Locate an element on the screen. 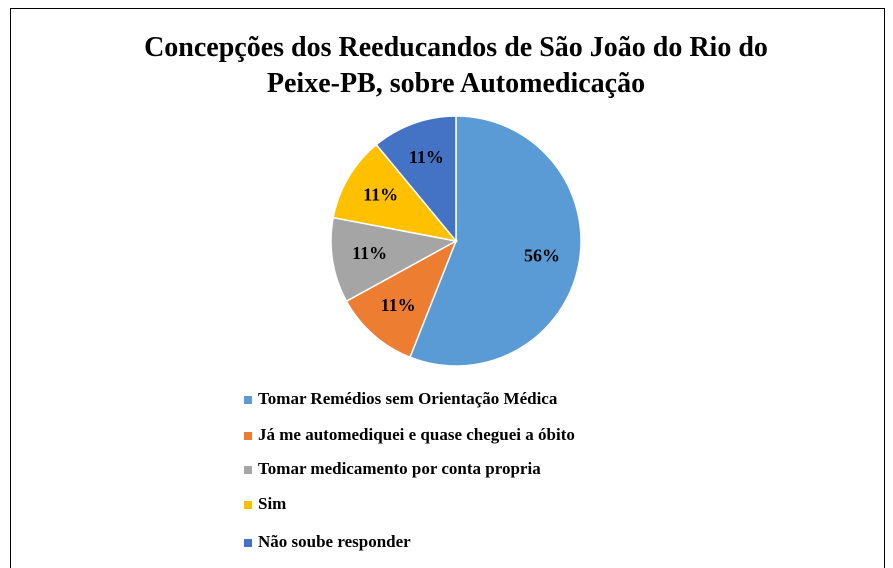 This screenshot has height=568, width=893. legend-label: Não soube responder is located at coordinates (334, 541).